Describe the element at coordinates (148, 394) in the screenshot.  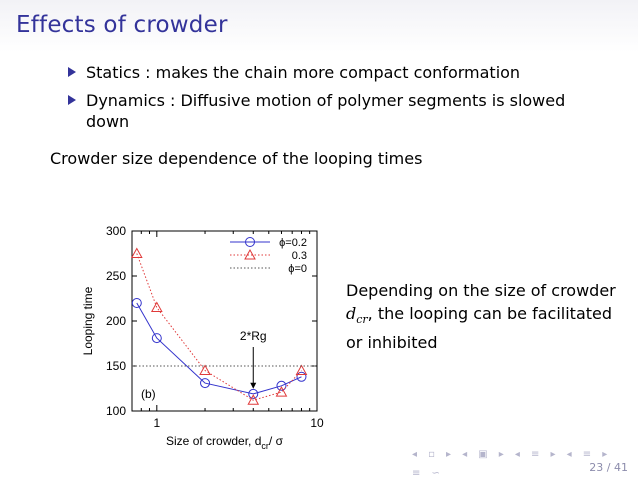
I see `panel-label: (b)` at that location.